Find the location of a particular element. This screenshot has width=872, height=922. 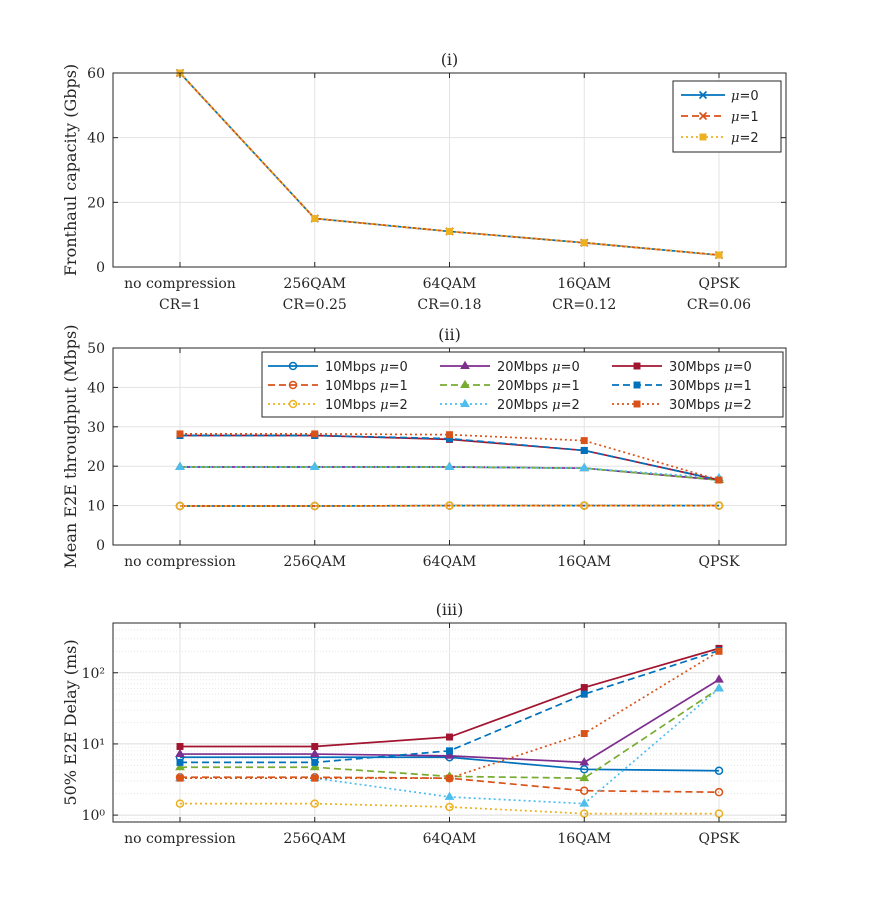

legend-label: 20Mbps μ=2 is located at coordinates (538, 405).